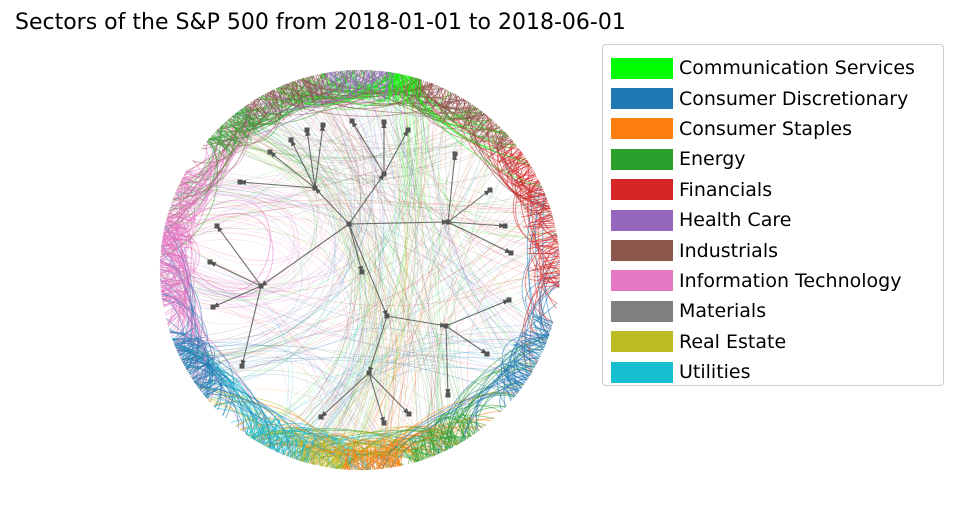 This screenshot has width=959, height=514. What do you see at coordinates (766, 128) in the screenshot?
I see `legend-label: Consumer Staples` at bounding box center [766, 128].